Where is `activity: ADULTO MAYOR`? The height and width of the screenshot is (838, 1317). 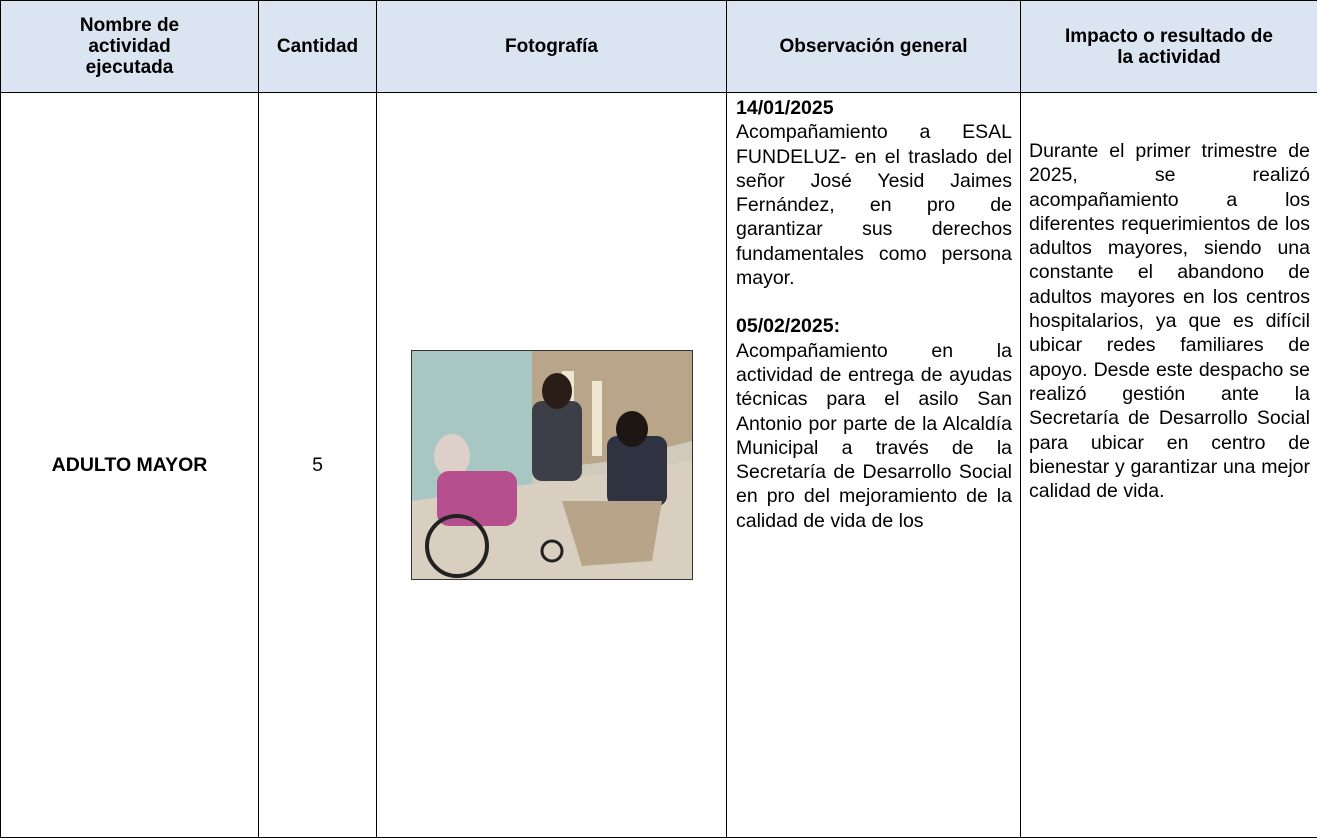 activity: ADULTO MAYOR is located at coordinates (130, 465).